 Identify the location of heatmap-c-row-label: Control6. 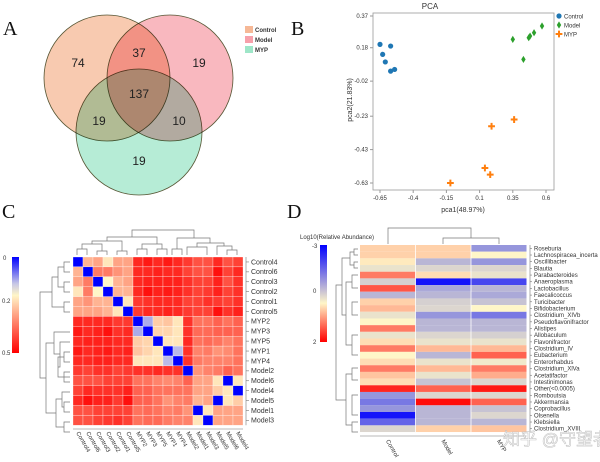
(264, 272).